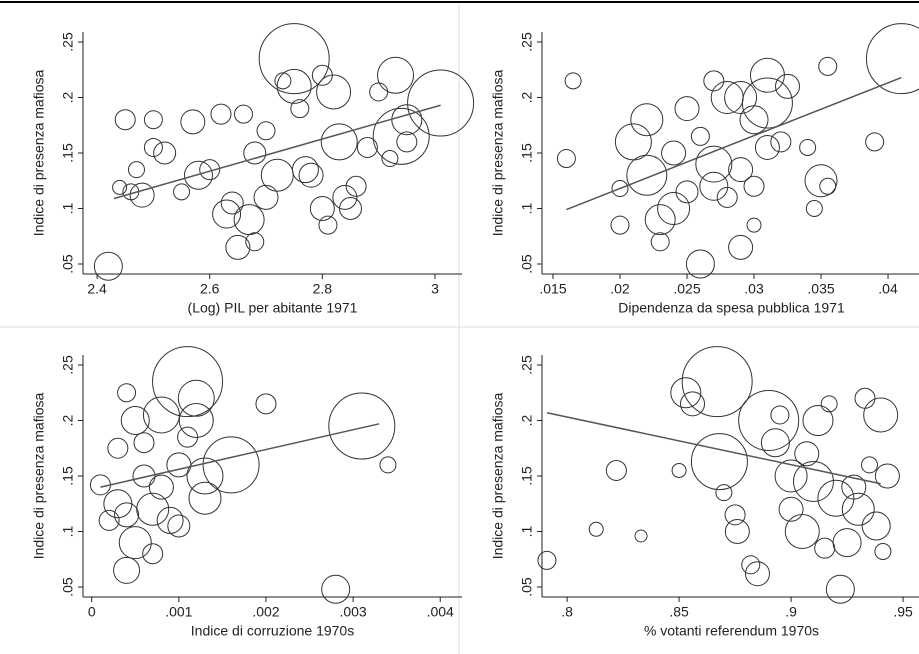 This screenshot has height=654, width=919. What do you see at coordinates (679, 612) in the screenshot?
I see `x-tick-label: .85` at bounding box center [679, 612].